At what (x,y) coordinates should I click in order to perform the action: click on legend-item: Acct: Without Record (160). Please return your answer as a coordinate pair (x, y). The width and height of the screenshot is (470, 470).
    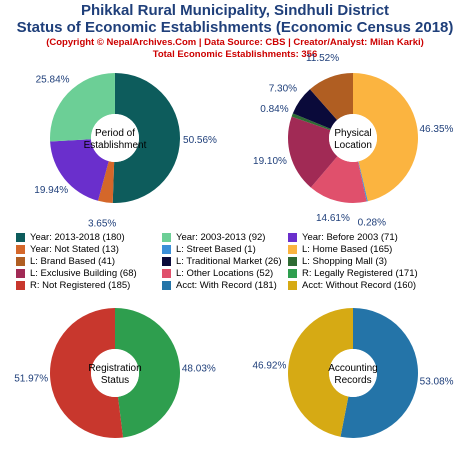
    Looking at the image, I should click on (352, 285).